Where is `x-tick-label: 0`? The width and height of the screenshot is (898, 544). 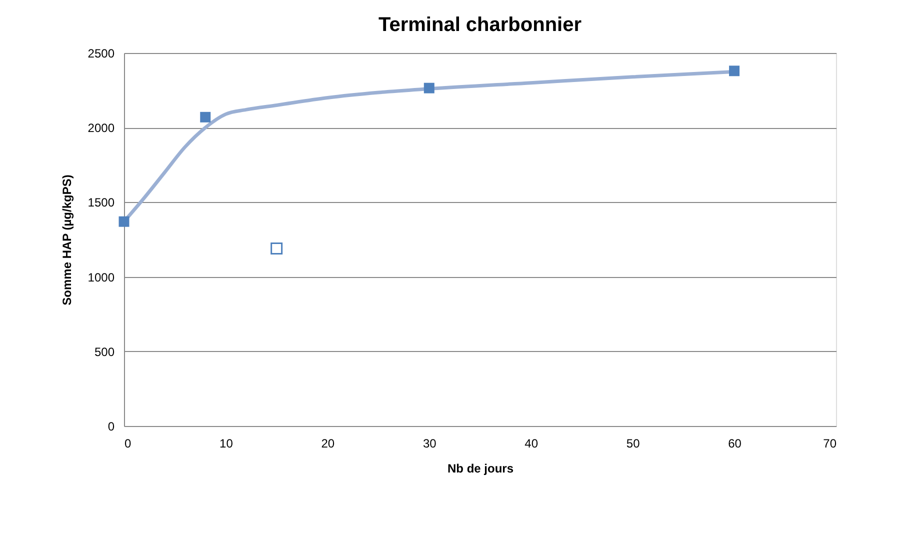 x-tick-label: 0 is located at coordinates (128, 443).